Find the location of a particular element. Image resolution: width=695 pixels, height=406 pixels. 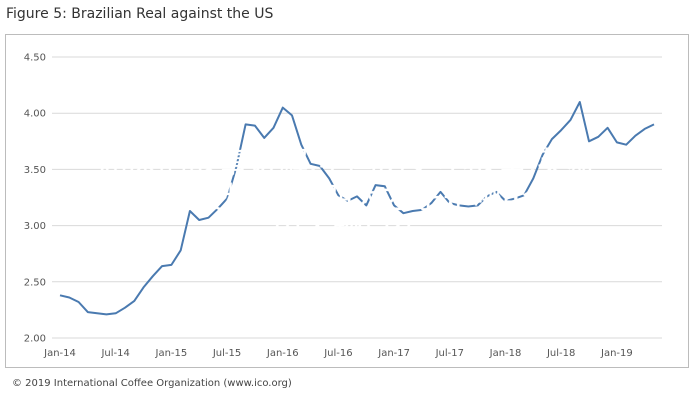

y-tick-label: 2.00 is located at coordinates (35, 339).